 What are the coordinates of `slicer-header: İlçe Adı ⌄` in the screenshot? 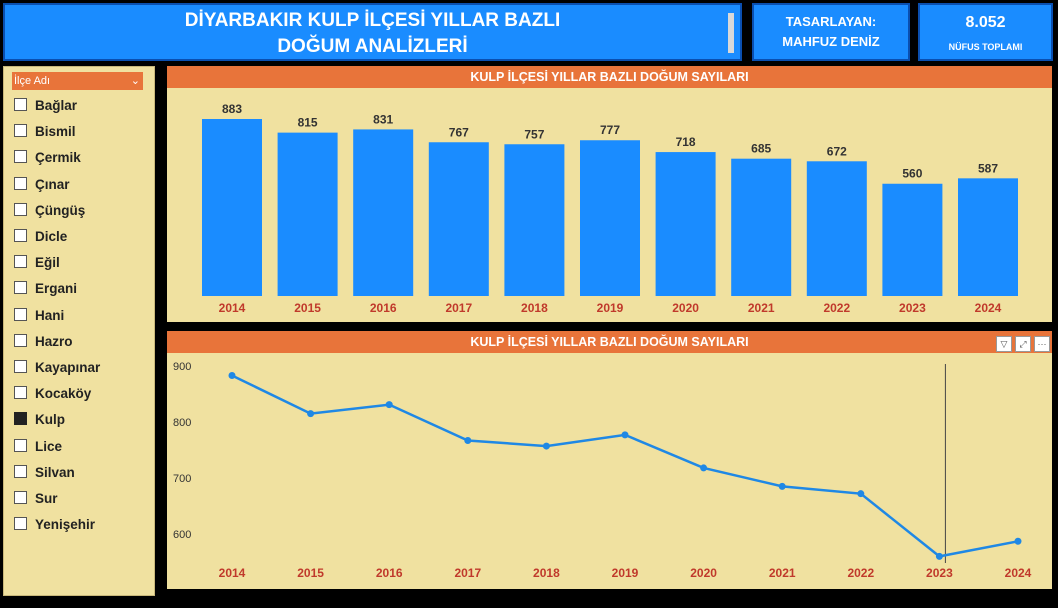 It's located at (77, 81).